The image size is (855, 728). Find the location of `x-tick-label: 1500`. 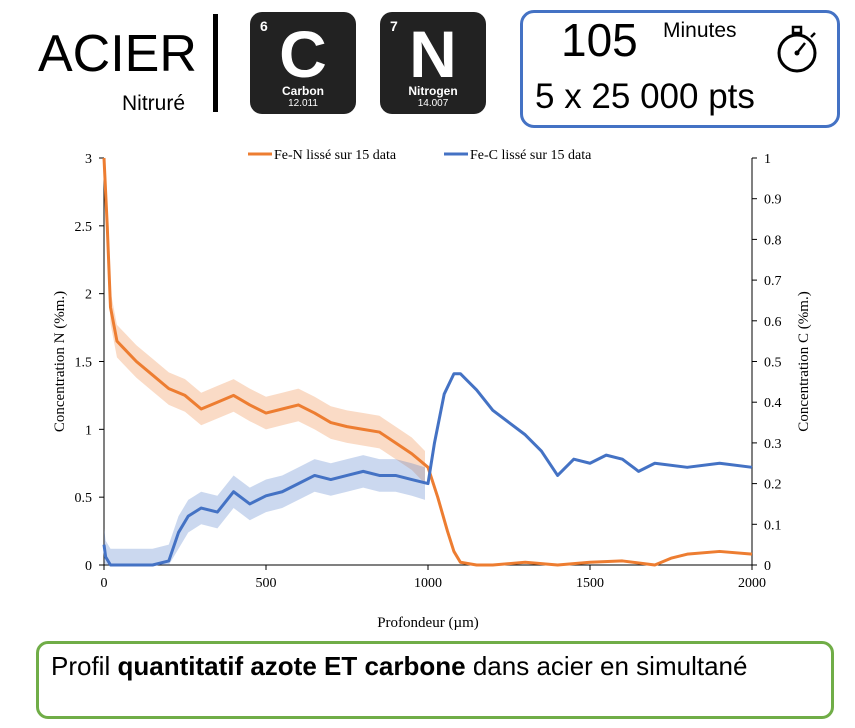

x-tick-label: 1500 is located at coordinates (590, 583).